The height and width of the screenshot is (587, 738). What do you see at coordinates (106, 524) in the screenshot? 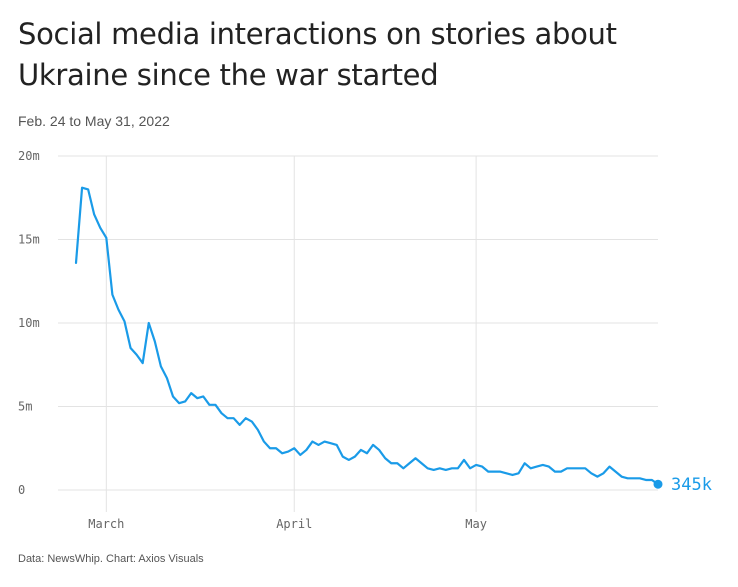
I see `x-tick-label-0: March` at bounding box center [106, 524].